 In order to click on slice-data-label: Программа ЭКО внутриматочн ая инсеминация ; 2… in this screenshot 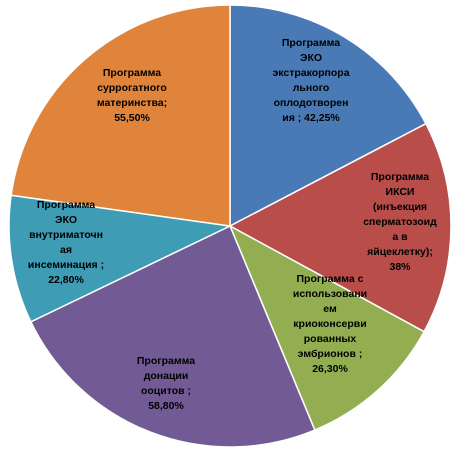, I will do `click(66, 242)`.